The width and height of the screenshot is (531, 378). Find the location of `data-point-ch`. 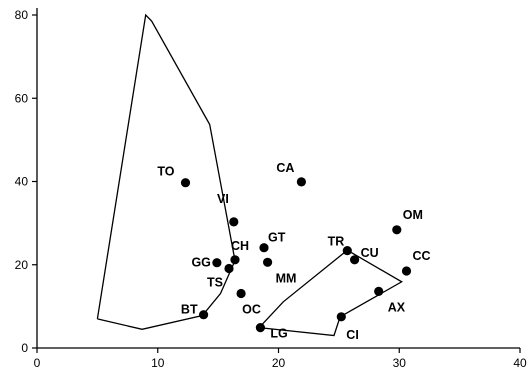

data-point-ch is located at coordinates (235, 260).